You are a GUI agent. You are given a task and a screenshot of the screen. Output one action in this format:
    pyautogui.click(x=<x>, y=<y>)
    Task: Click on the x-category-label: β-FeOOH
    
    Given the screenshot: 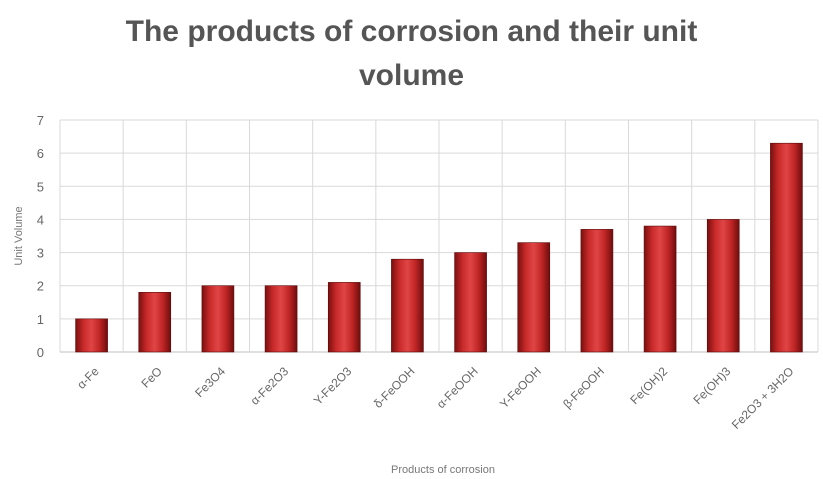 What is the action you would take?
    pyautogui.click(x=583, y=387)
    